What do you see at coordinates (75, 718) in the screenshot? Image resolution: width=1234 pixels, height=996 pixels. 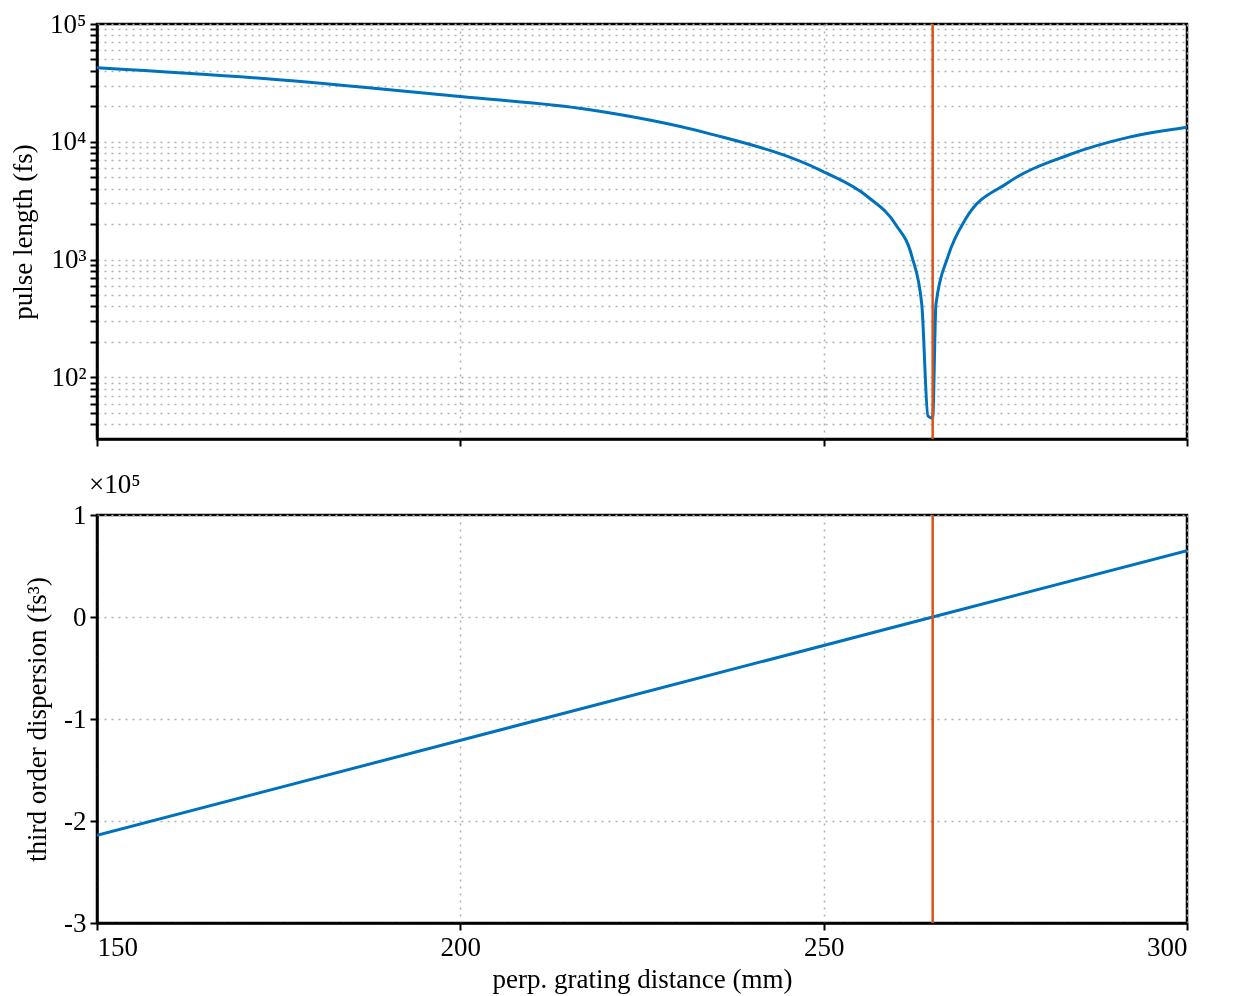 I see `y-tick-label: -1` at bounding box center [75, 718].